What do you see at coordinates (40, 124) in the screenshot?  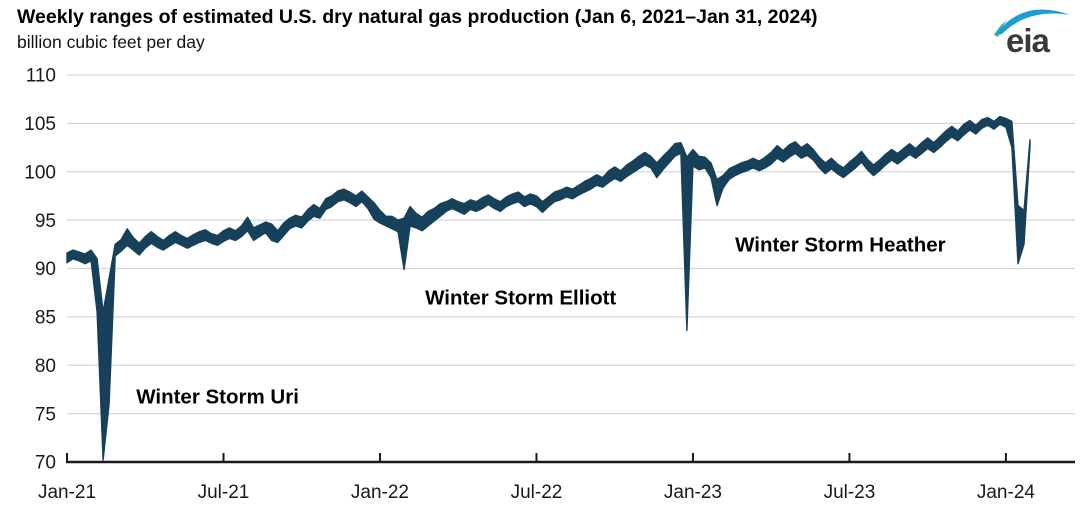 I see `y-tick-label-105: 105` at bounding box center [40, 124].